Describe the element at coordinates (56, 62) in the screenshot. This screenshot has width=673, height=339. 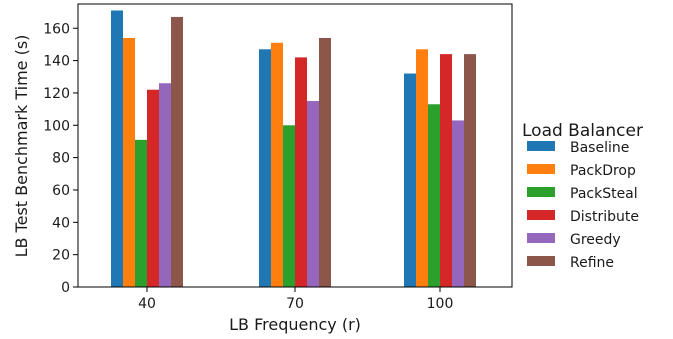
I see `y-tick-label: 140` at that location.